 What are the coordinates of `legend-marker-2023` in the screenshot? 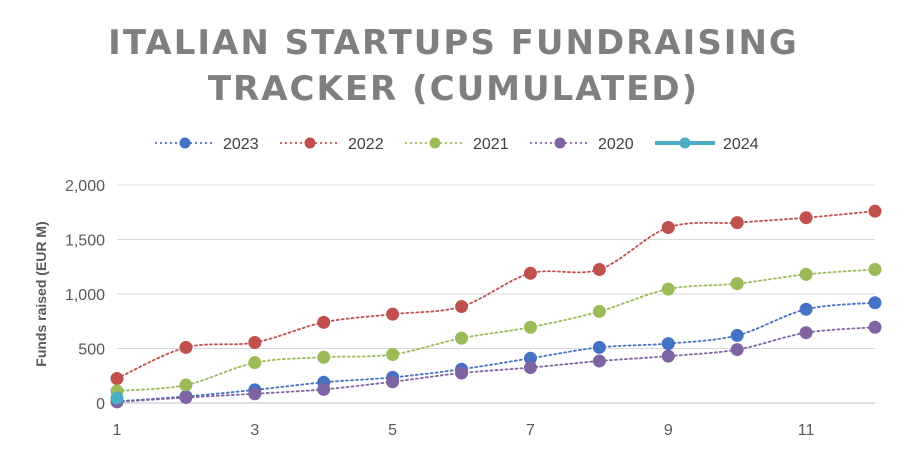 It's located at (185, 143).